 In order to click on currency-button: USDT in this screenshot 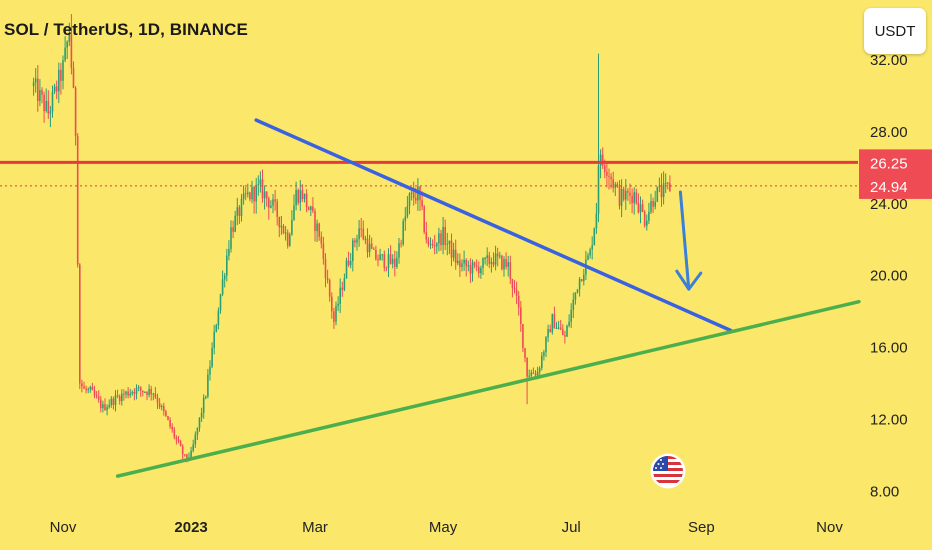, I will do `click(895, 31)`.